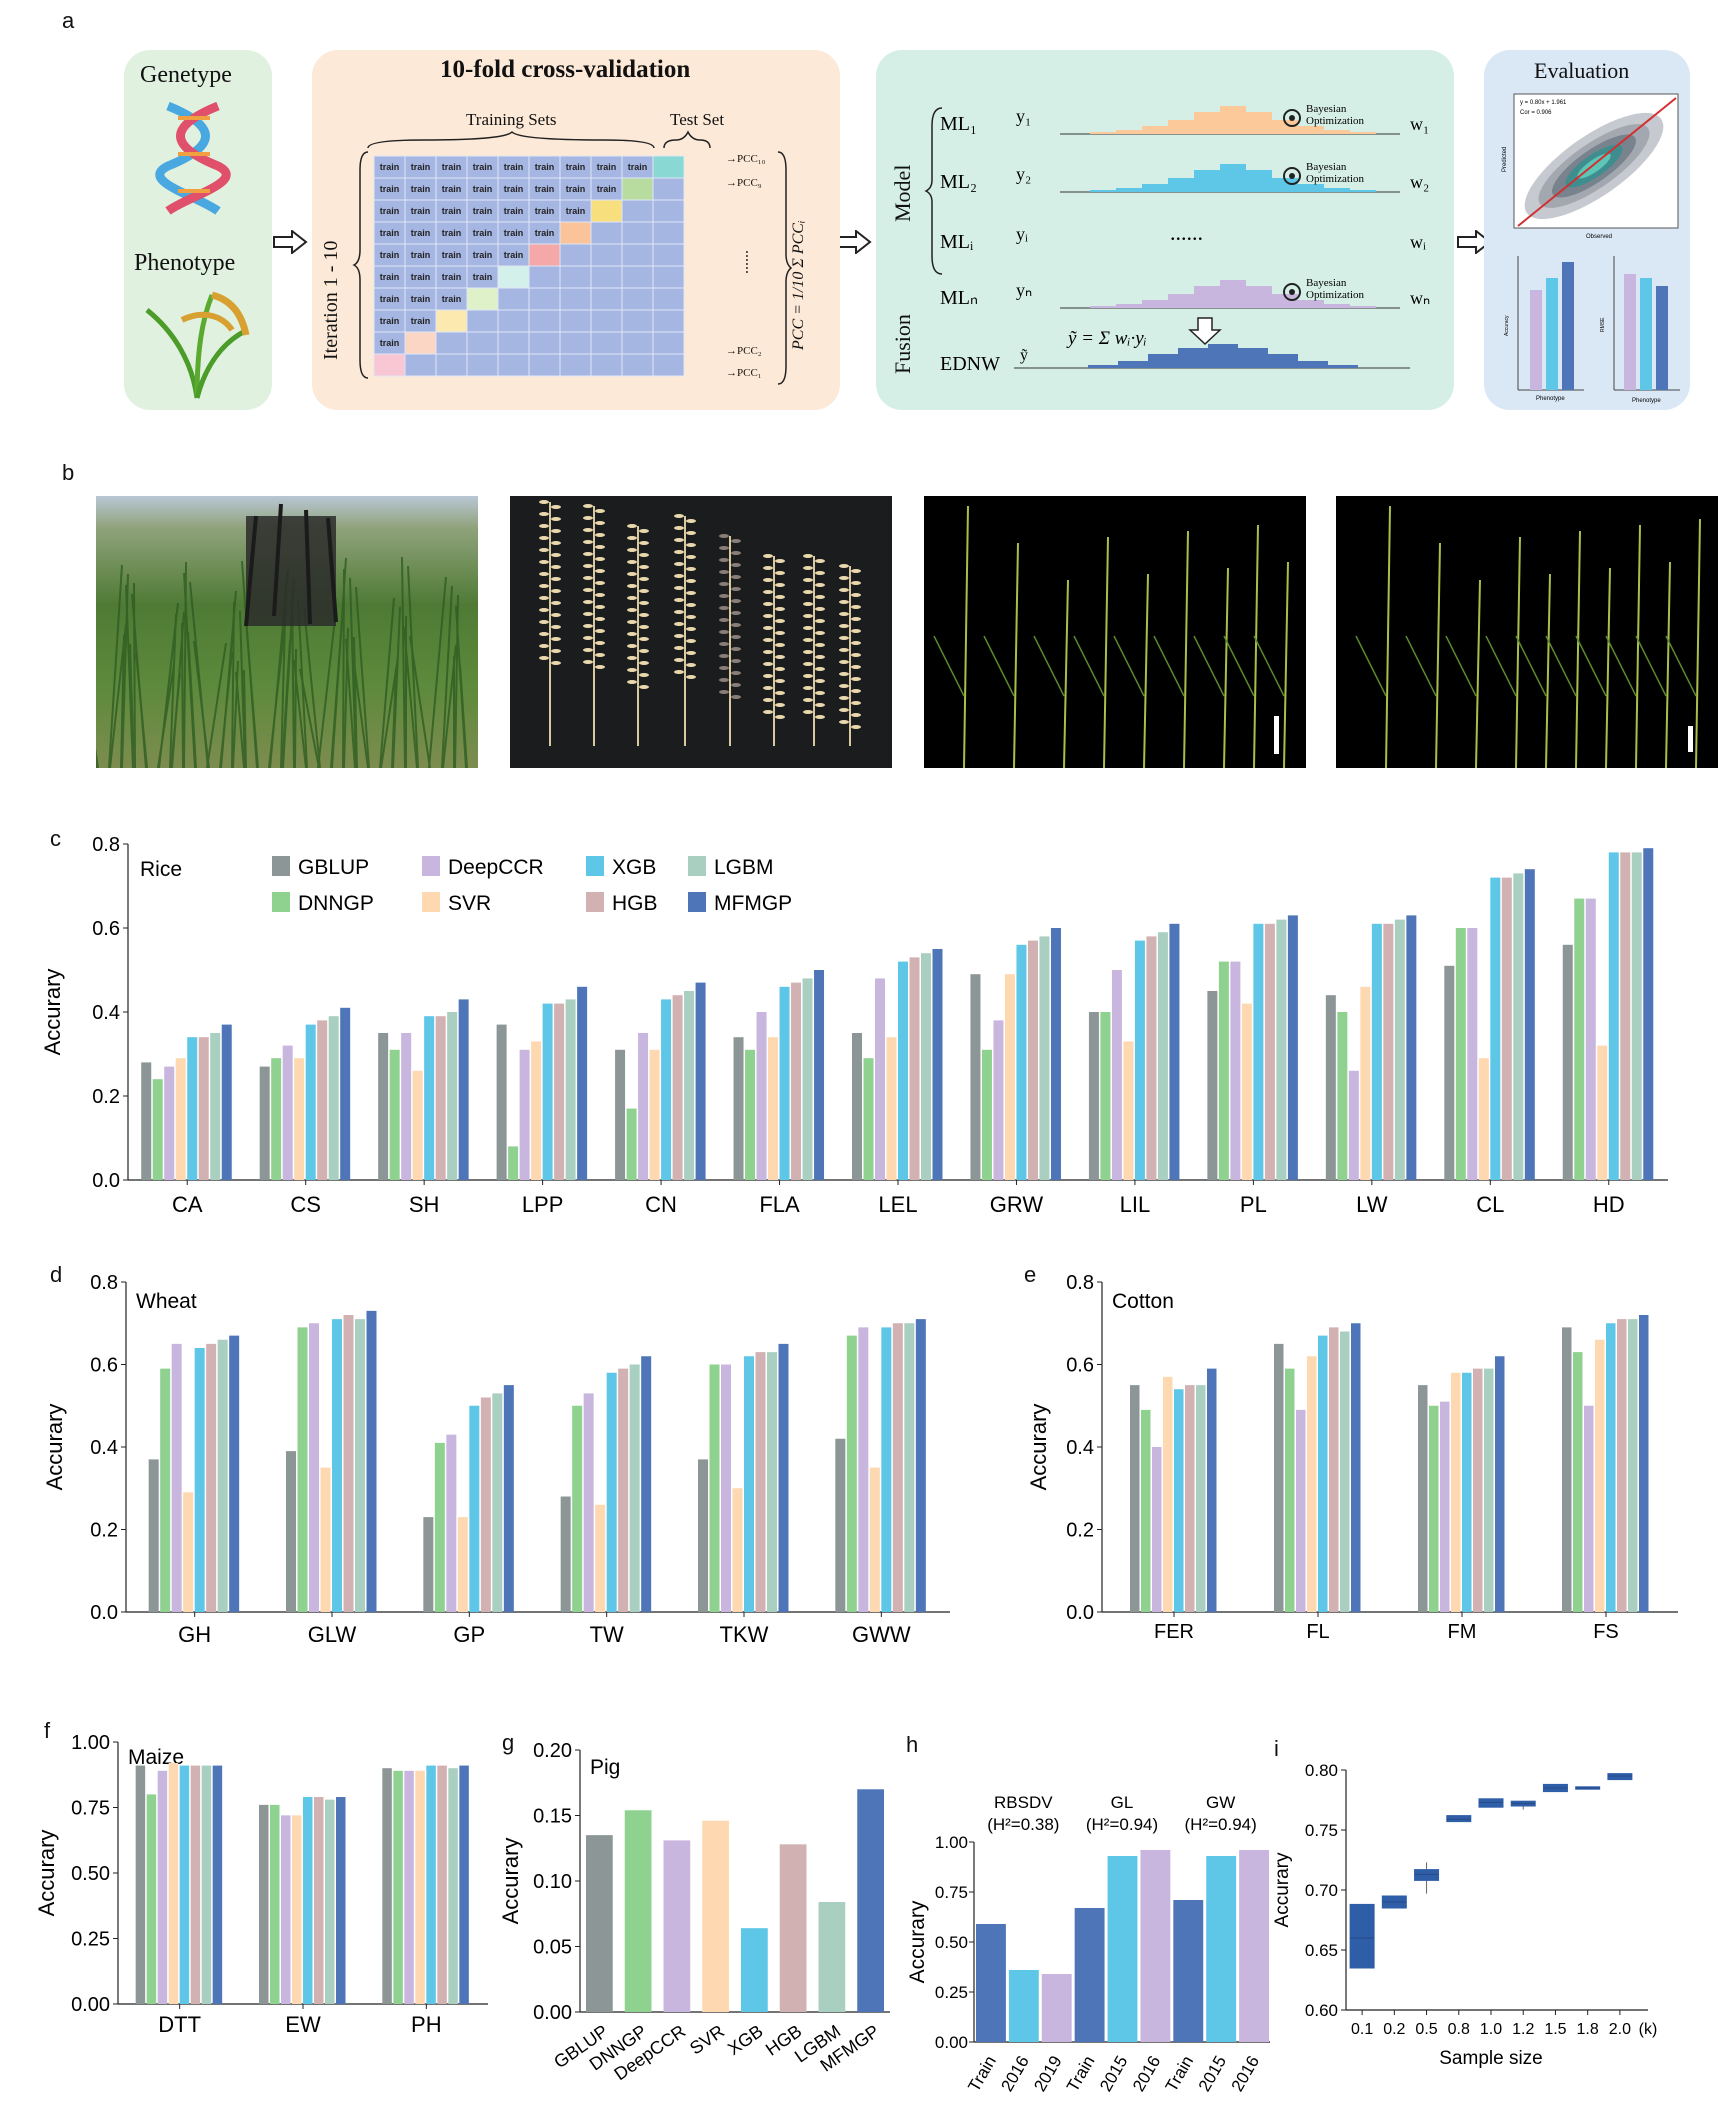  What do you see at coordinates (605, 1767) in the screenshot?
I see `chart-title: Pig` at bounding box center [605, 1767].